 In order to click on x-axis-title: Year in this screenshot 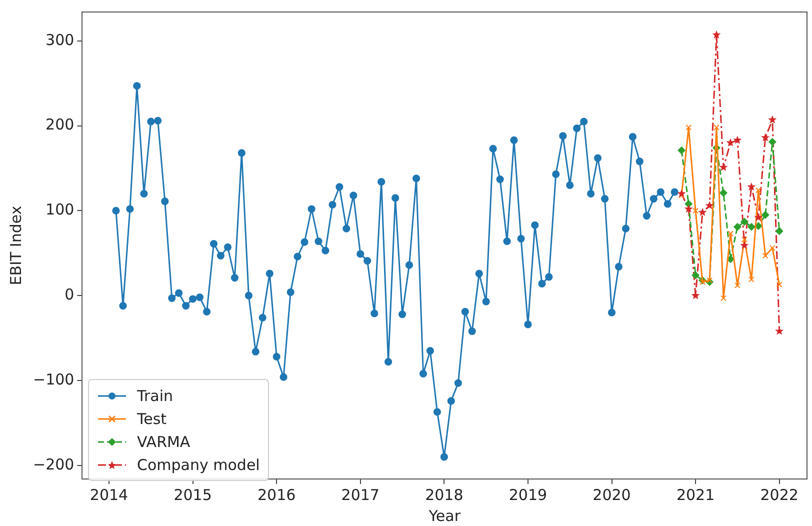, I will do `click(445, 515)`.